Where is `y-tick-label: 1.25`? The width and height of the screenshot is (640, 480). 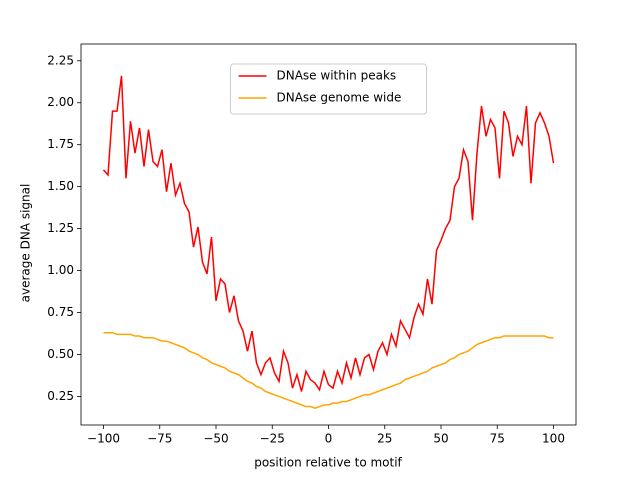 y-tick-label: 1.25 is located at coordinates (60, 228).